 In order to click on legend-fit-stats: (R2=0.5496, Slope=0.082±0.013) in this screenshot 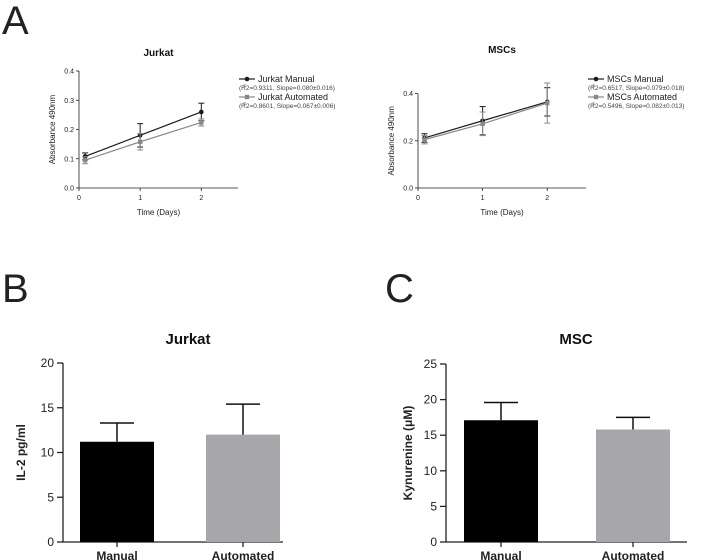, I will do `click(636, 106)`.